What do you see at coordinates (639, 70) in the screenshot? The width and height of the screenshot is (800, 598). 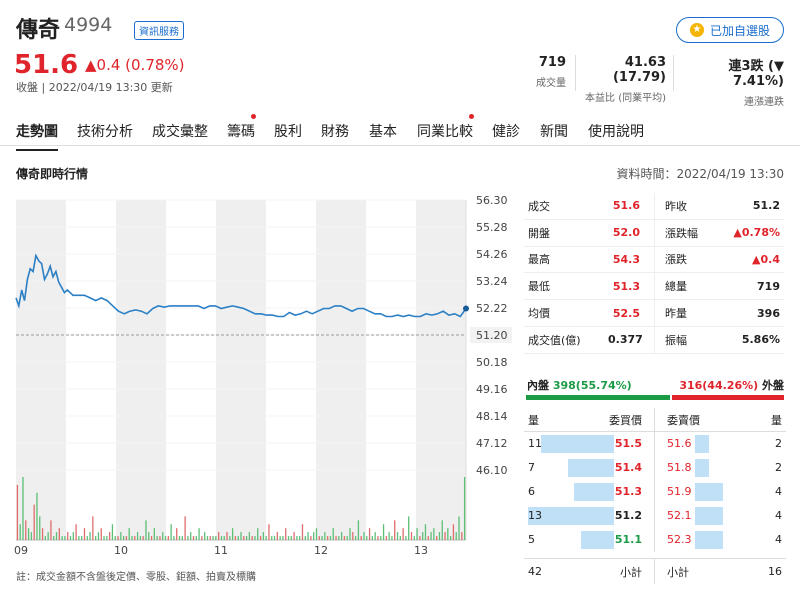 I see `stat-value: 41.63 (17.79)` at bounding box center [639, 70].